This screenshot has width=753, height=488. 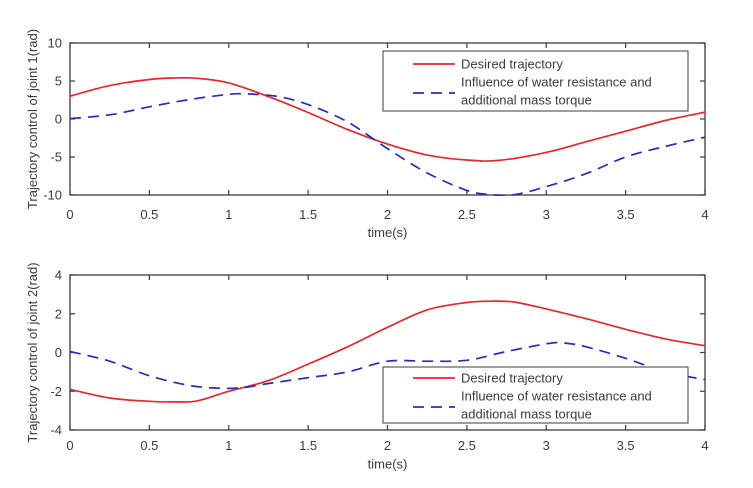 What do you see at coordinates (52, 195) in the screenshot?
I see `y-tick-label: -10` at bounding box center [52, 195].